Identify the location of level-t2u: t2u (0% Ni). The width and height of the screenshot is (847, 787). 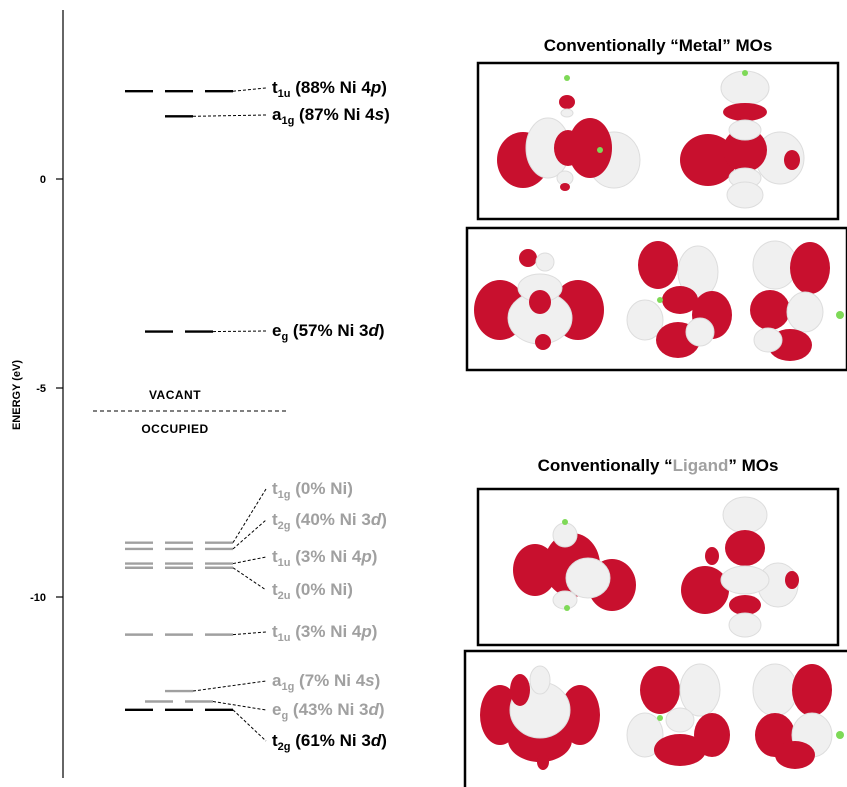
(239, 584).